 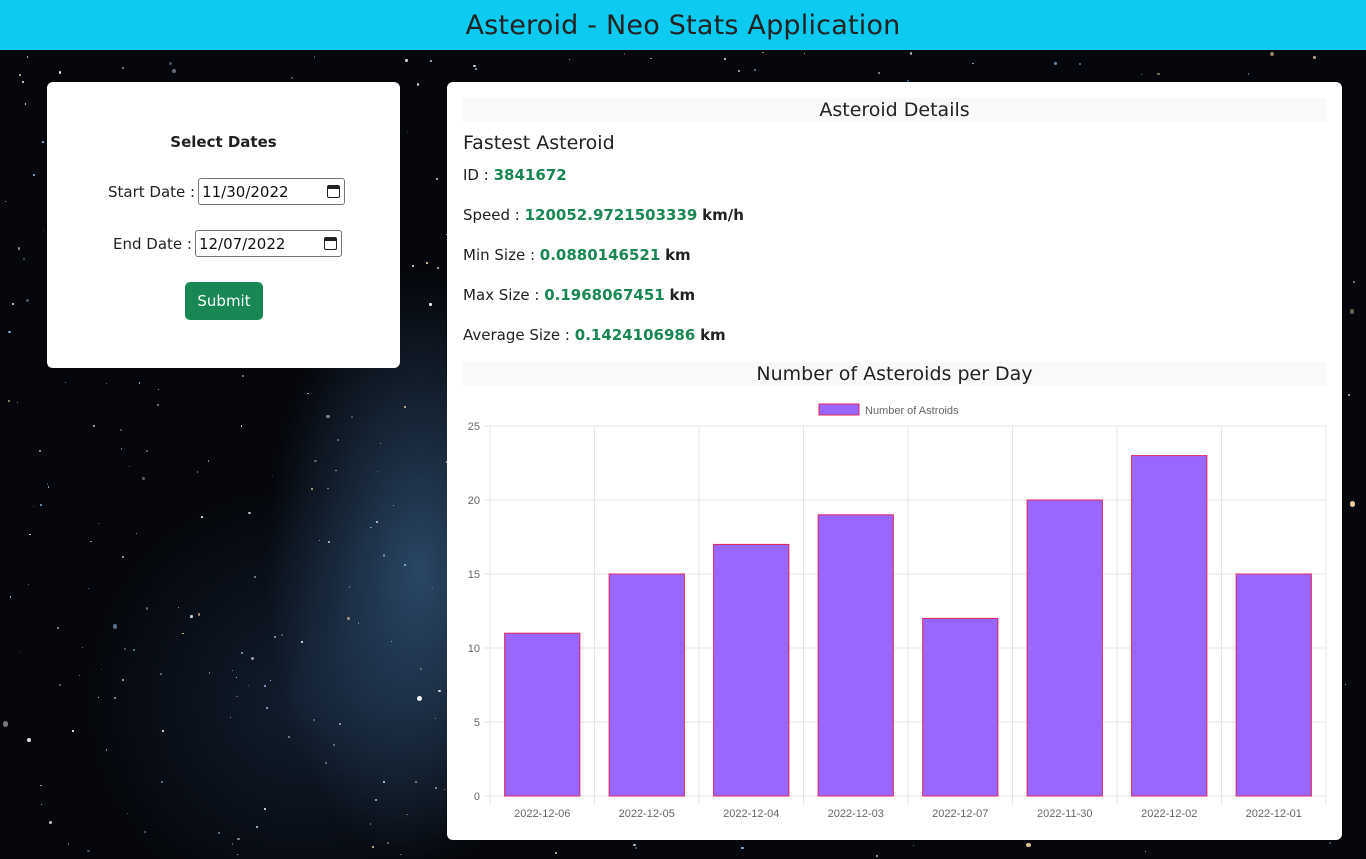 What do you see at coordinates (223, 142) in the screenshot?
I see `select-dates-title: Select Dates` at bounding box center [223, 142].